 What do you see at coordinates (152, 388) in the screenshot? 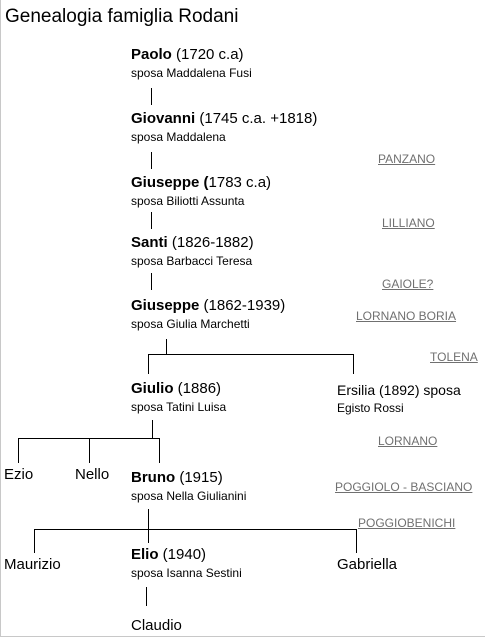
I see `person-name: Giulio` at bounding box center [152, 388].